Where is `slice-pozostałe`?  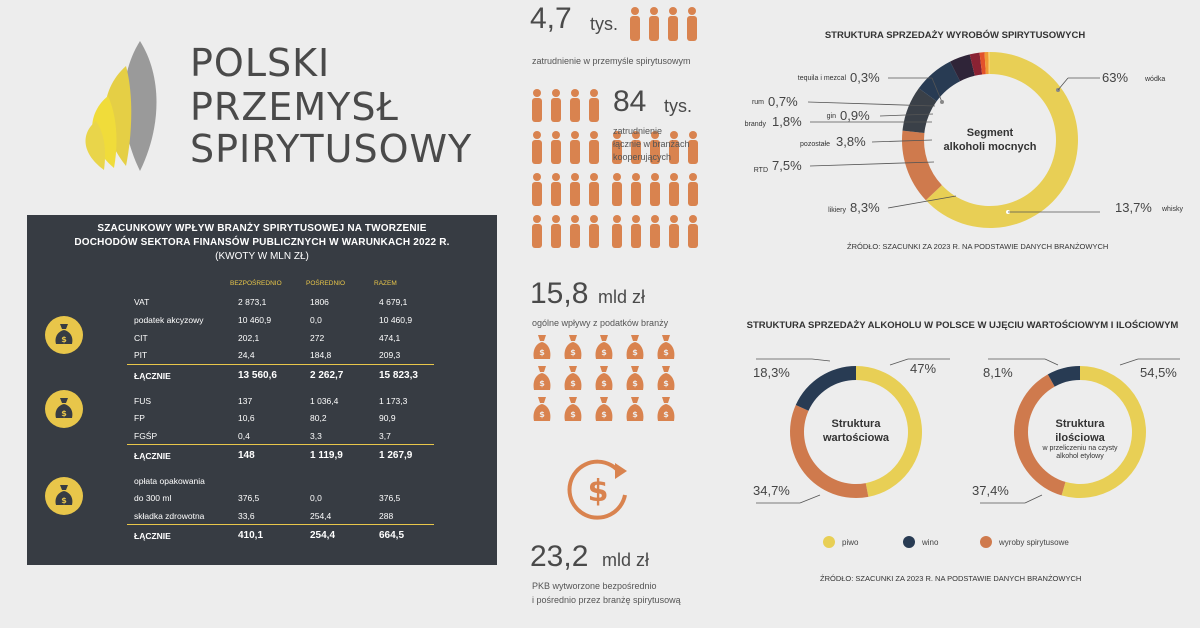
slice-pozostałe is located at coordinates (962, 68).